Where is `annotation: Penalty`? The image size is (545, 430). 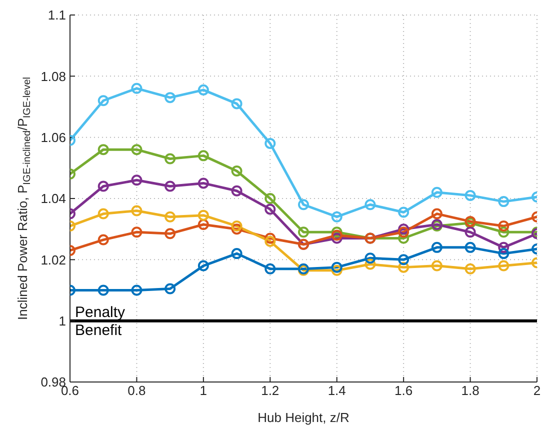 annotation: Penalty is located at coordinates (100, 312).